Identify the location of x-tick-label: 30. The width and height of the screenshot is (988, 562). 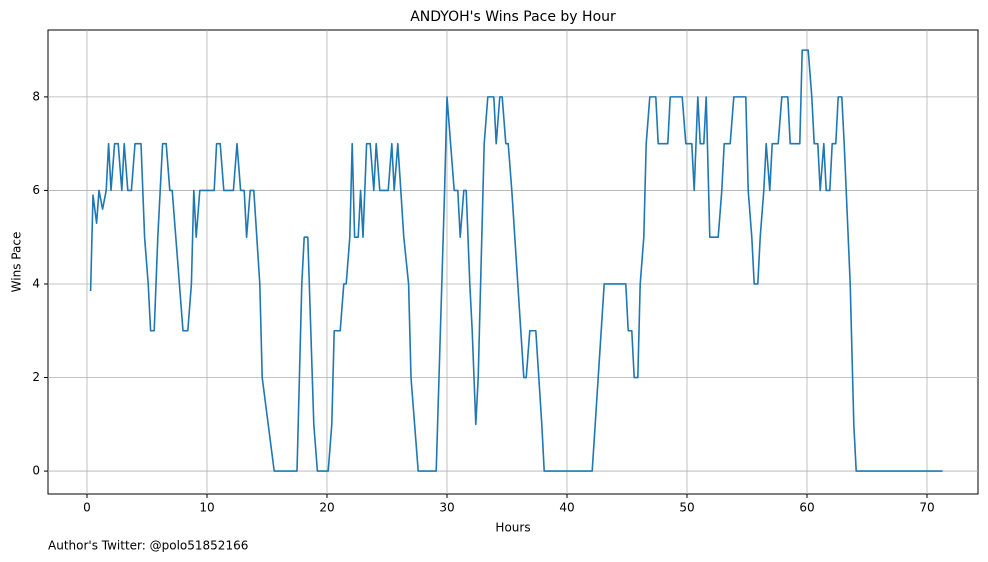
(446, 508).